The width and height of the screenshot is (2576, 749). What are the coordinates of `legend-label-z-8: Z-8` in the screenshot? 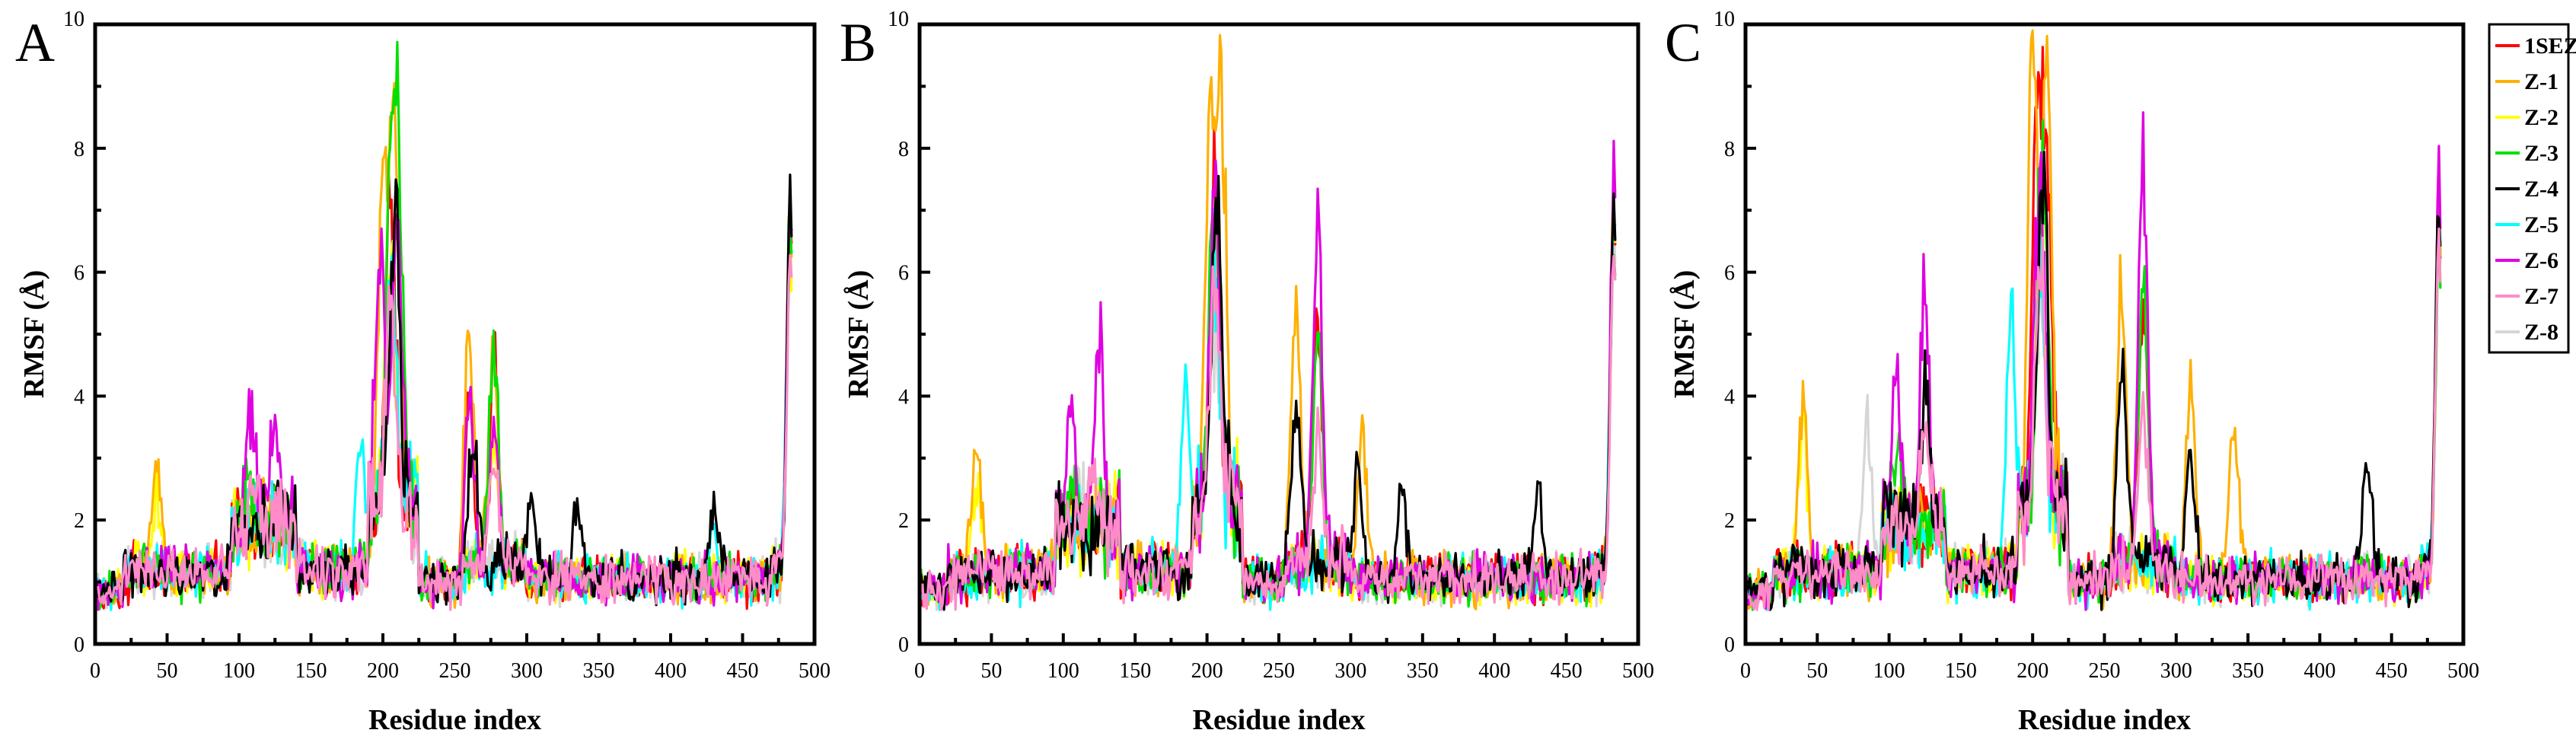 It's located at (2541, 332).